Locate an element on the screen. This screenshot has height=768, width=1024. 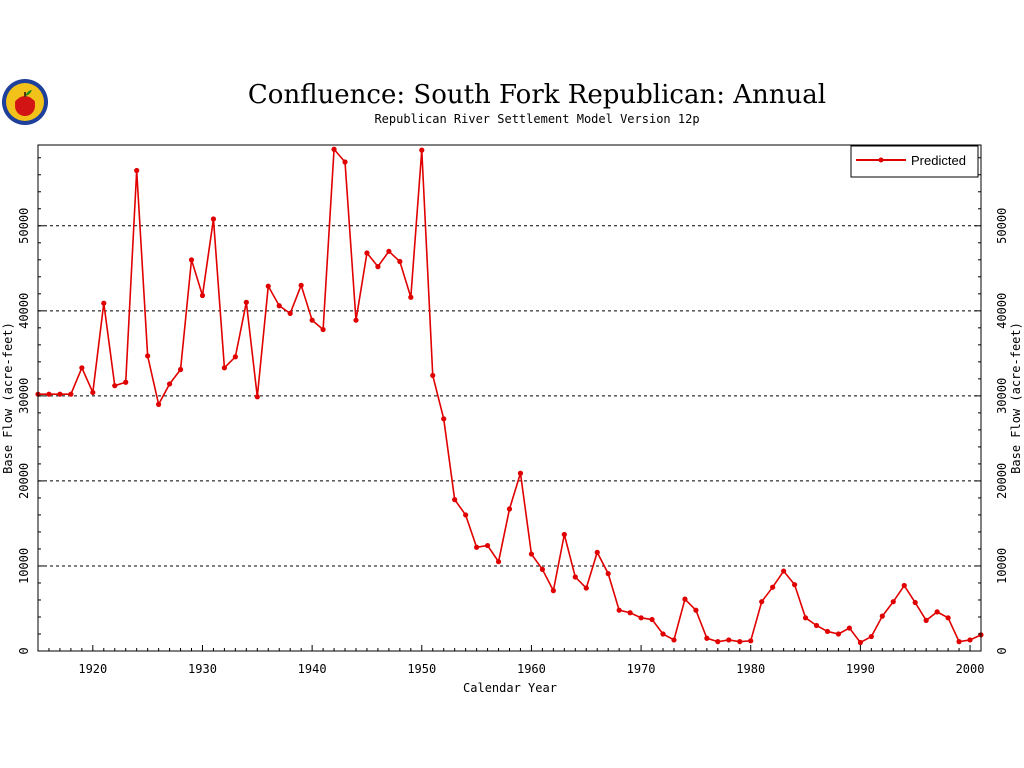
x-tick-label: 2000 is located at coordinates (970, 669).